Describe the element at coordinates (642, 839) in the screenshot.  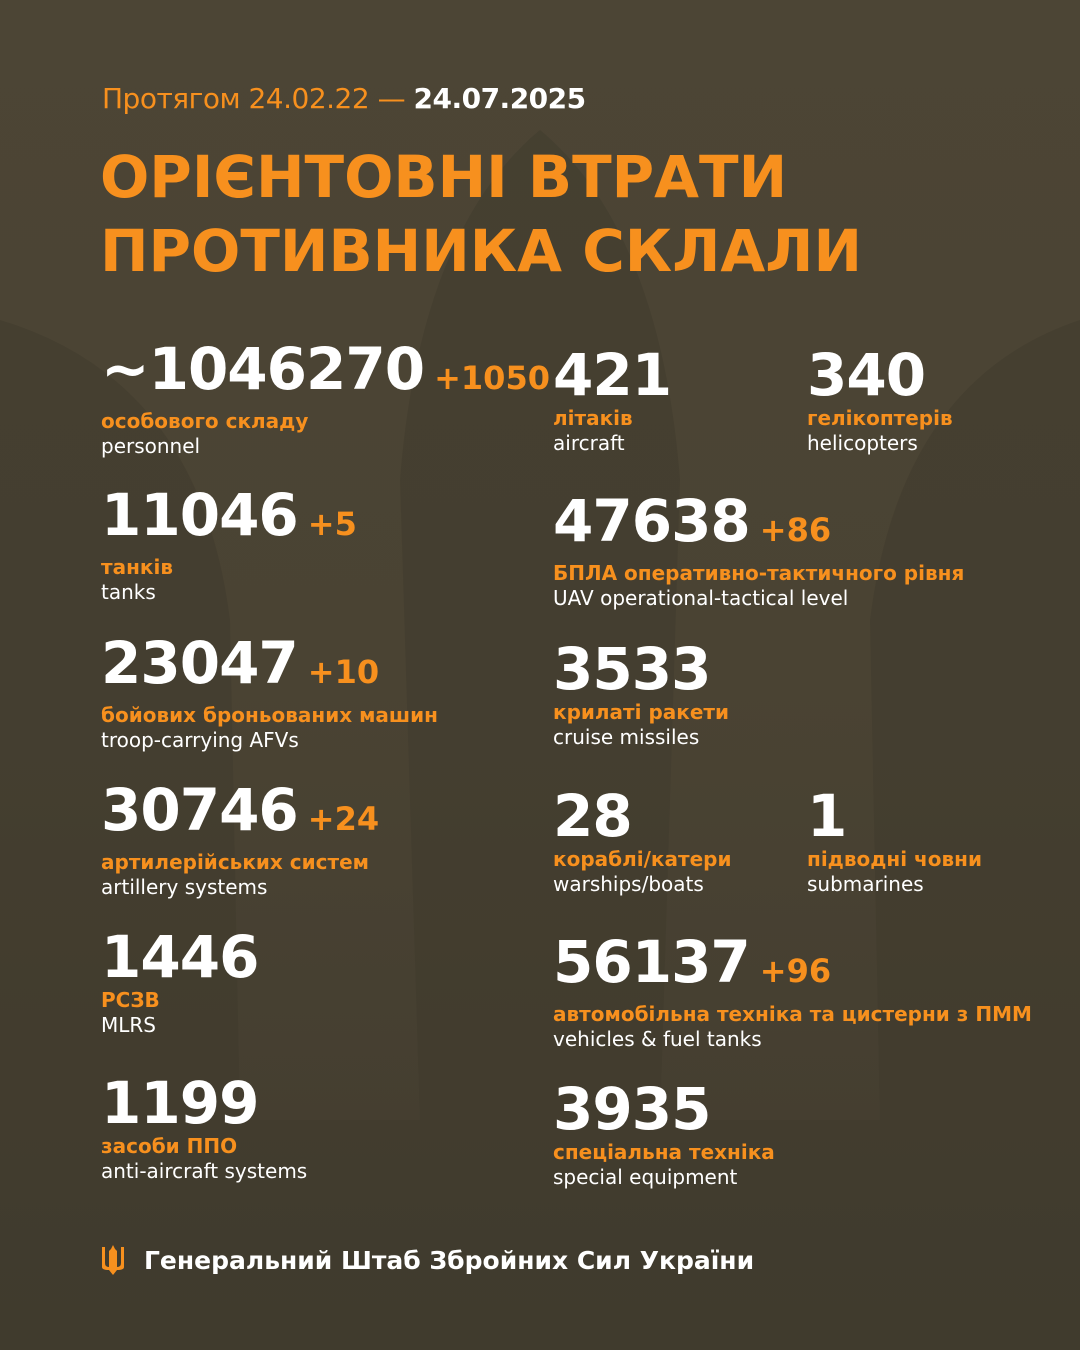
I see `stat-warships: 28 кораблі/катери warships/boats` at that location.